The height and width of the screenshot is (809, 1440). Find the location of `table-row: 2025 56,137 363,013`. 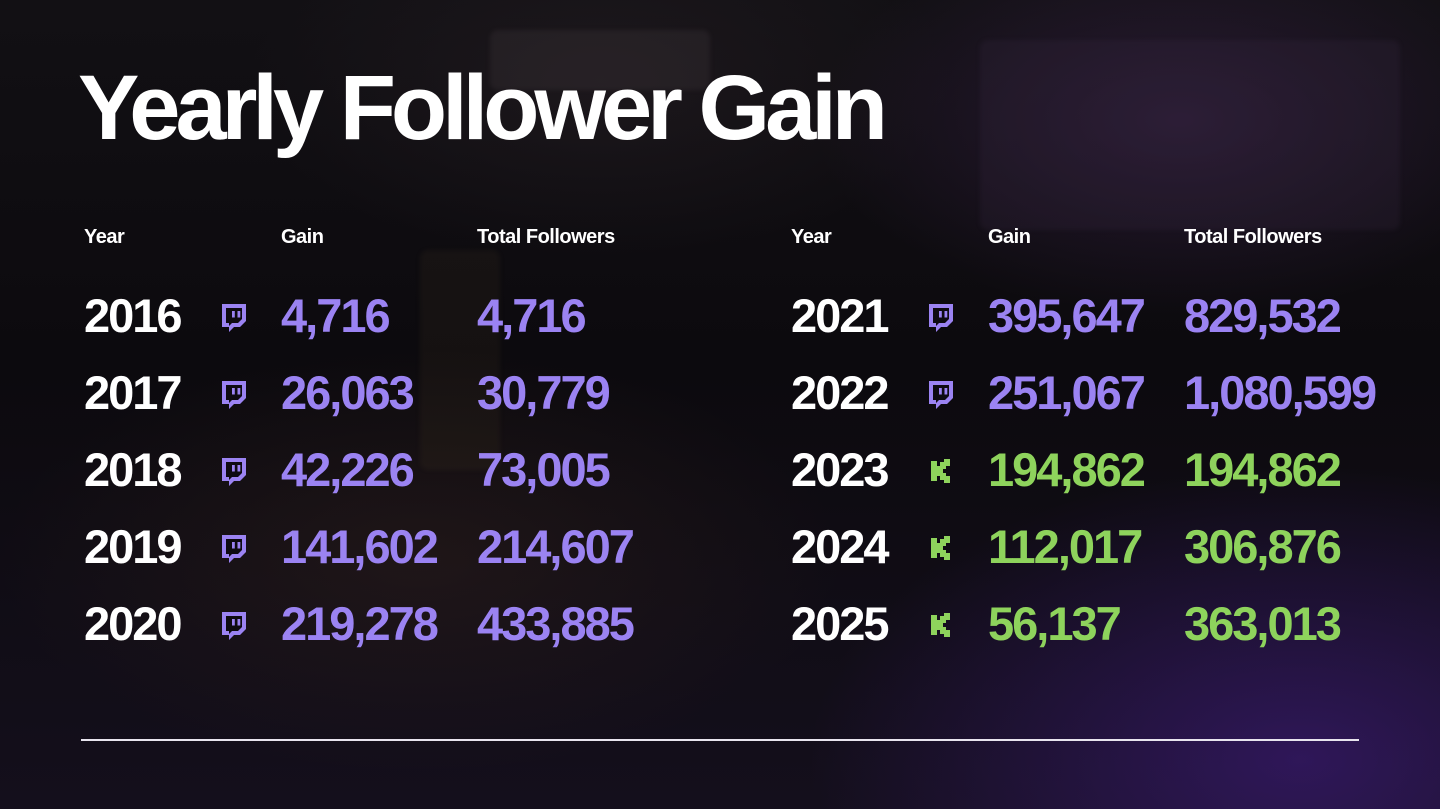

table-row: 2025 56,137 363,013 is located at coordinates (1101, 624).